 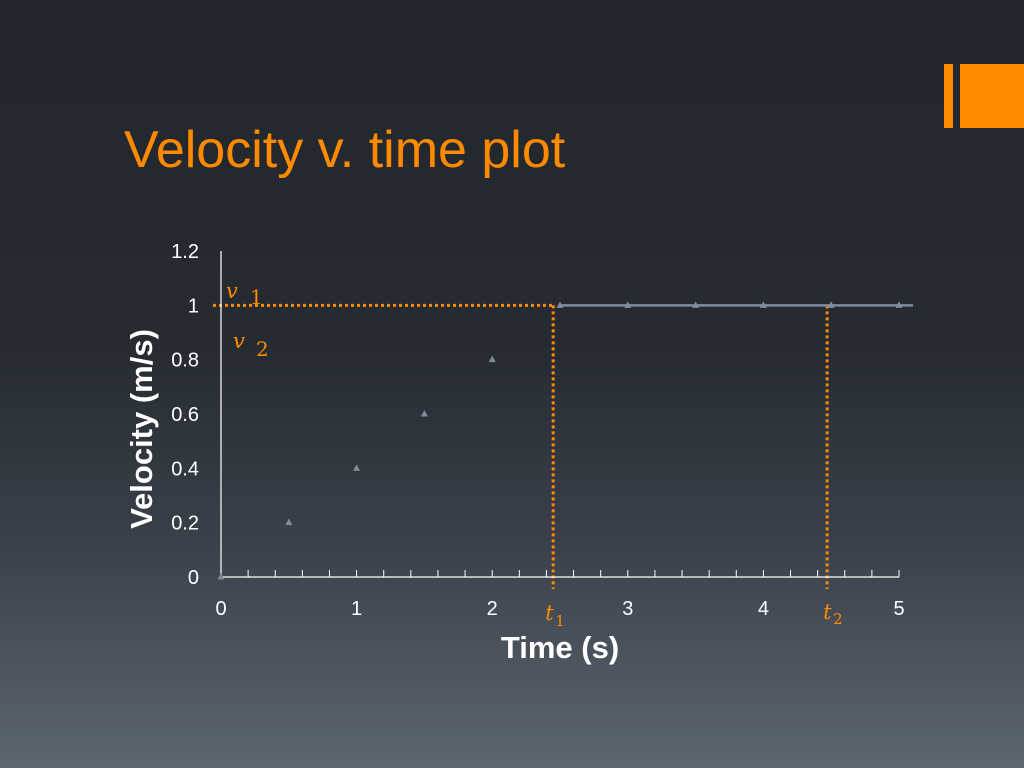 What do you see at coordinates (560, 621) in the screenshot?
I see `t1-label-subscript: 1` at bounding box center [560, 621].